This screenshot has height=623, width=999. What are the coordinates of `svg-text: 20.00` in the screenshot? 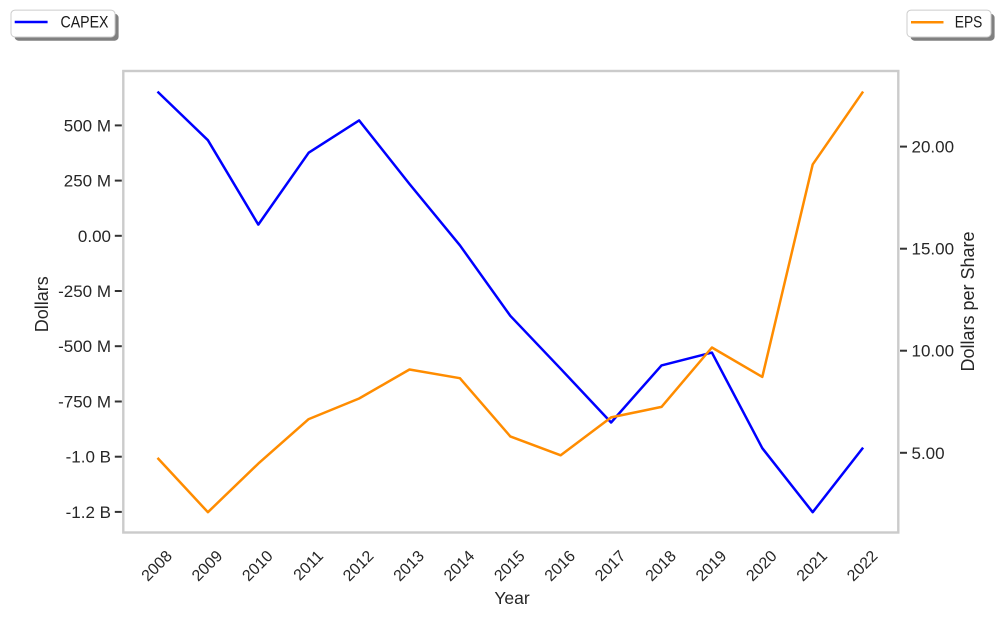 It's located at (933, 147).